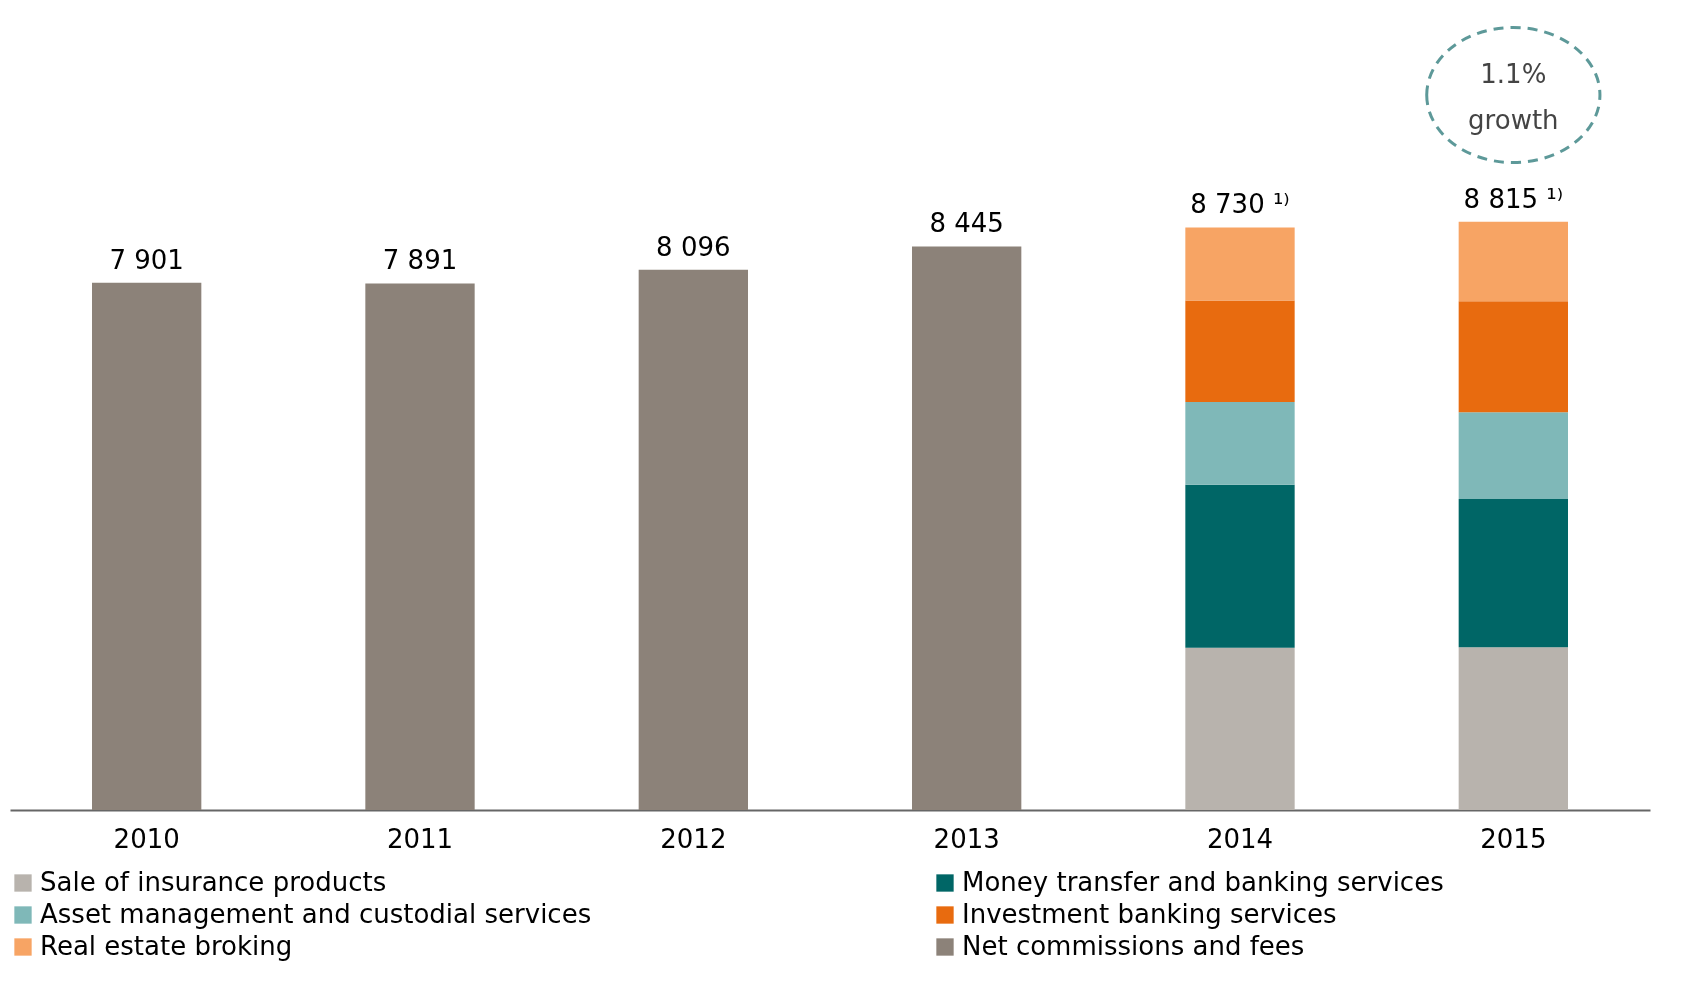 The image size is (1692, 996). I want to click on annotation: 8 730 ¹⁾, so click(1240, 204).